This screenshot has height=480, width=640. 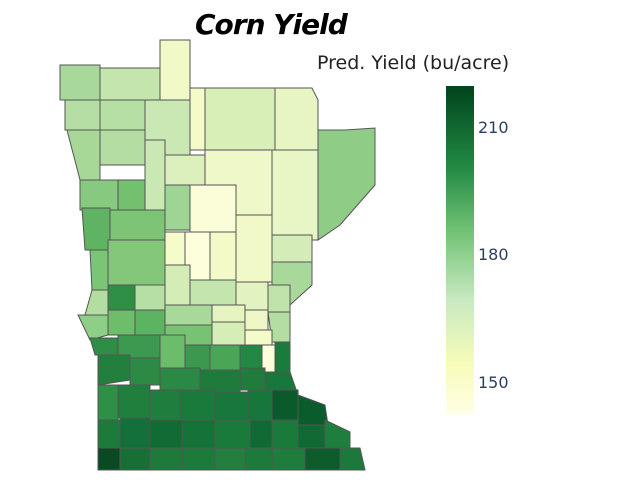 What do you see at coordinates (413, 63) in the screenshot?
I see `legend-title: Pred. Yield (bu/acre)` at bounding box center [413, 63].